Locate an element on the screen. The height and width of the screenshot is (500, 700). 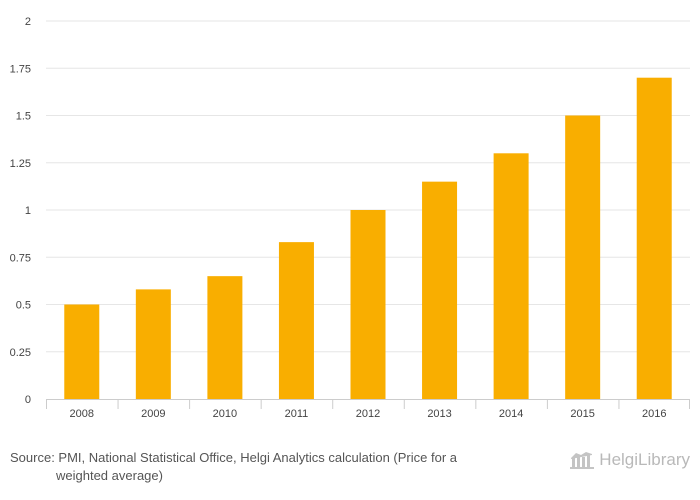
bar-2010 is located at coordinates (225, 337).